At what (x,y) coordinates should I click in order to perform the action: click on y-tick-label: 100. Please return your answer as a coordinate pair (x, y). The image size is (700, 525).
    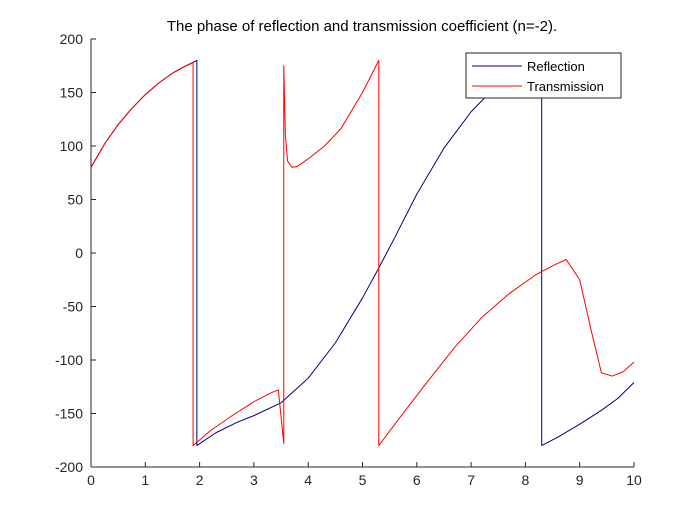
    Looking at the image, I should click on (72, 146).